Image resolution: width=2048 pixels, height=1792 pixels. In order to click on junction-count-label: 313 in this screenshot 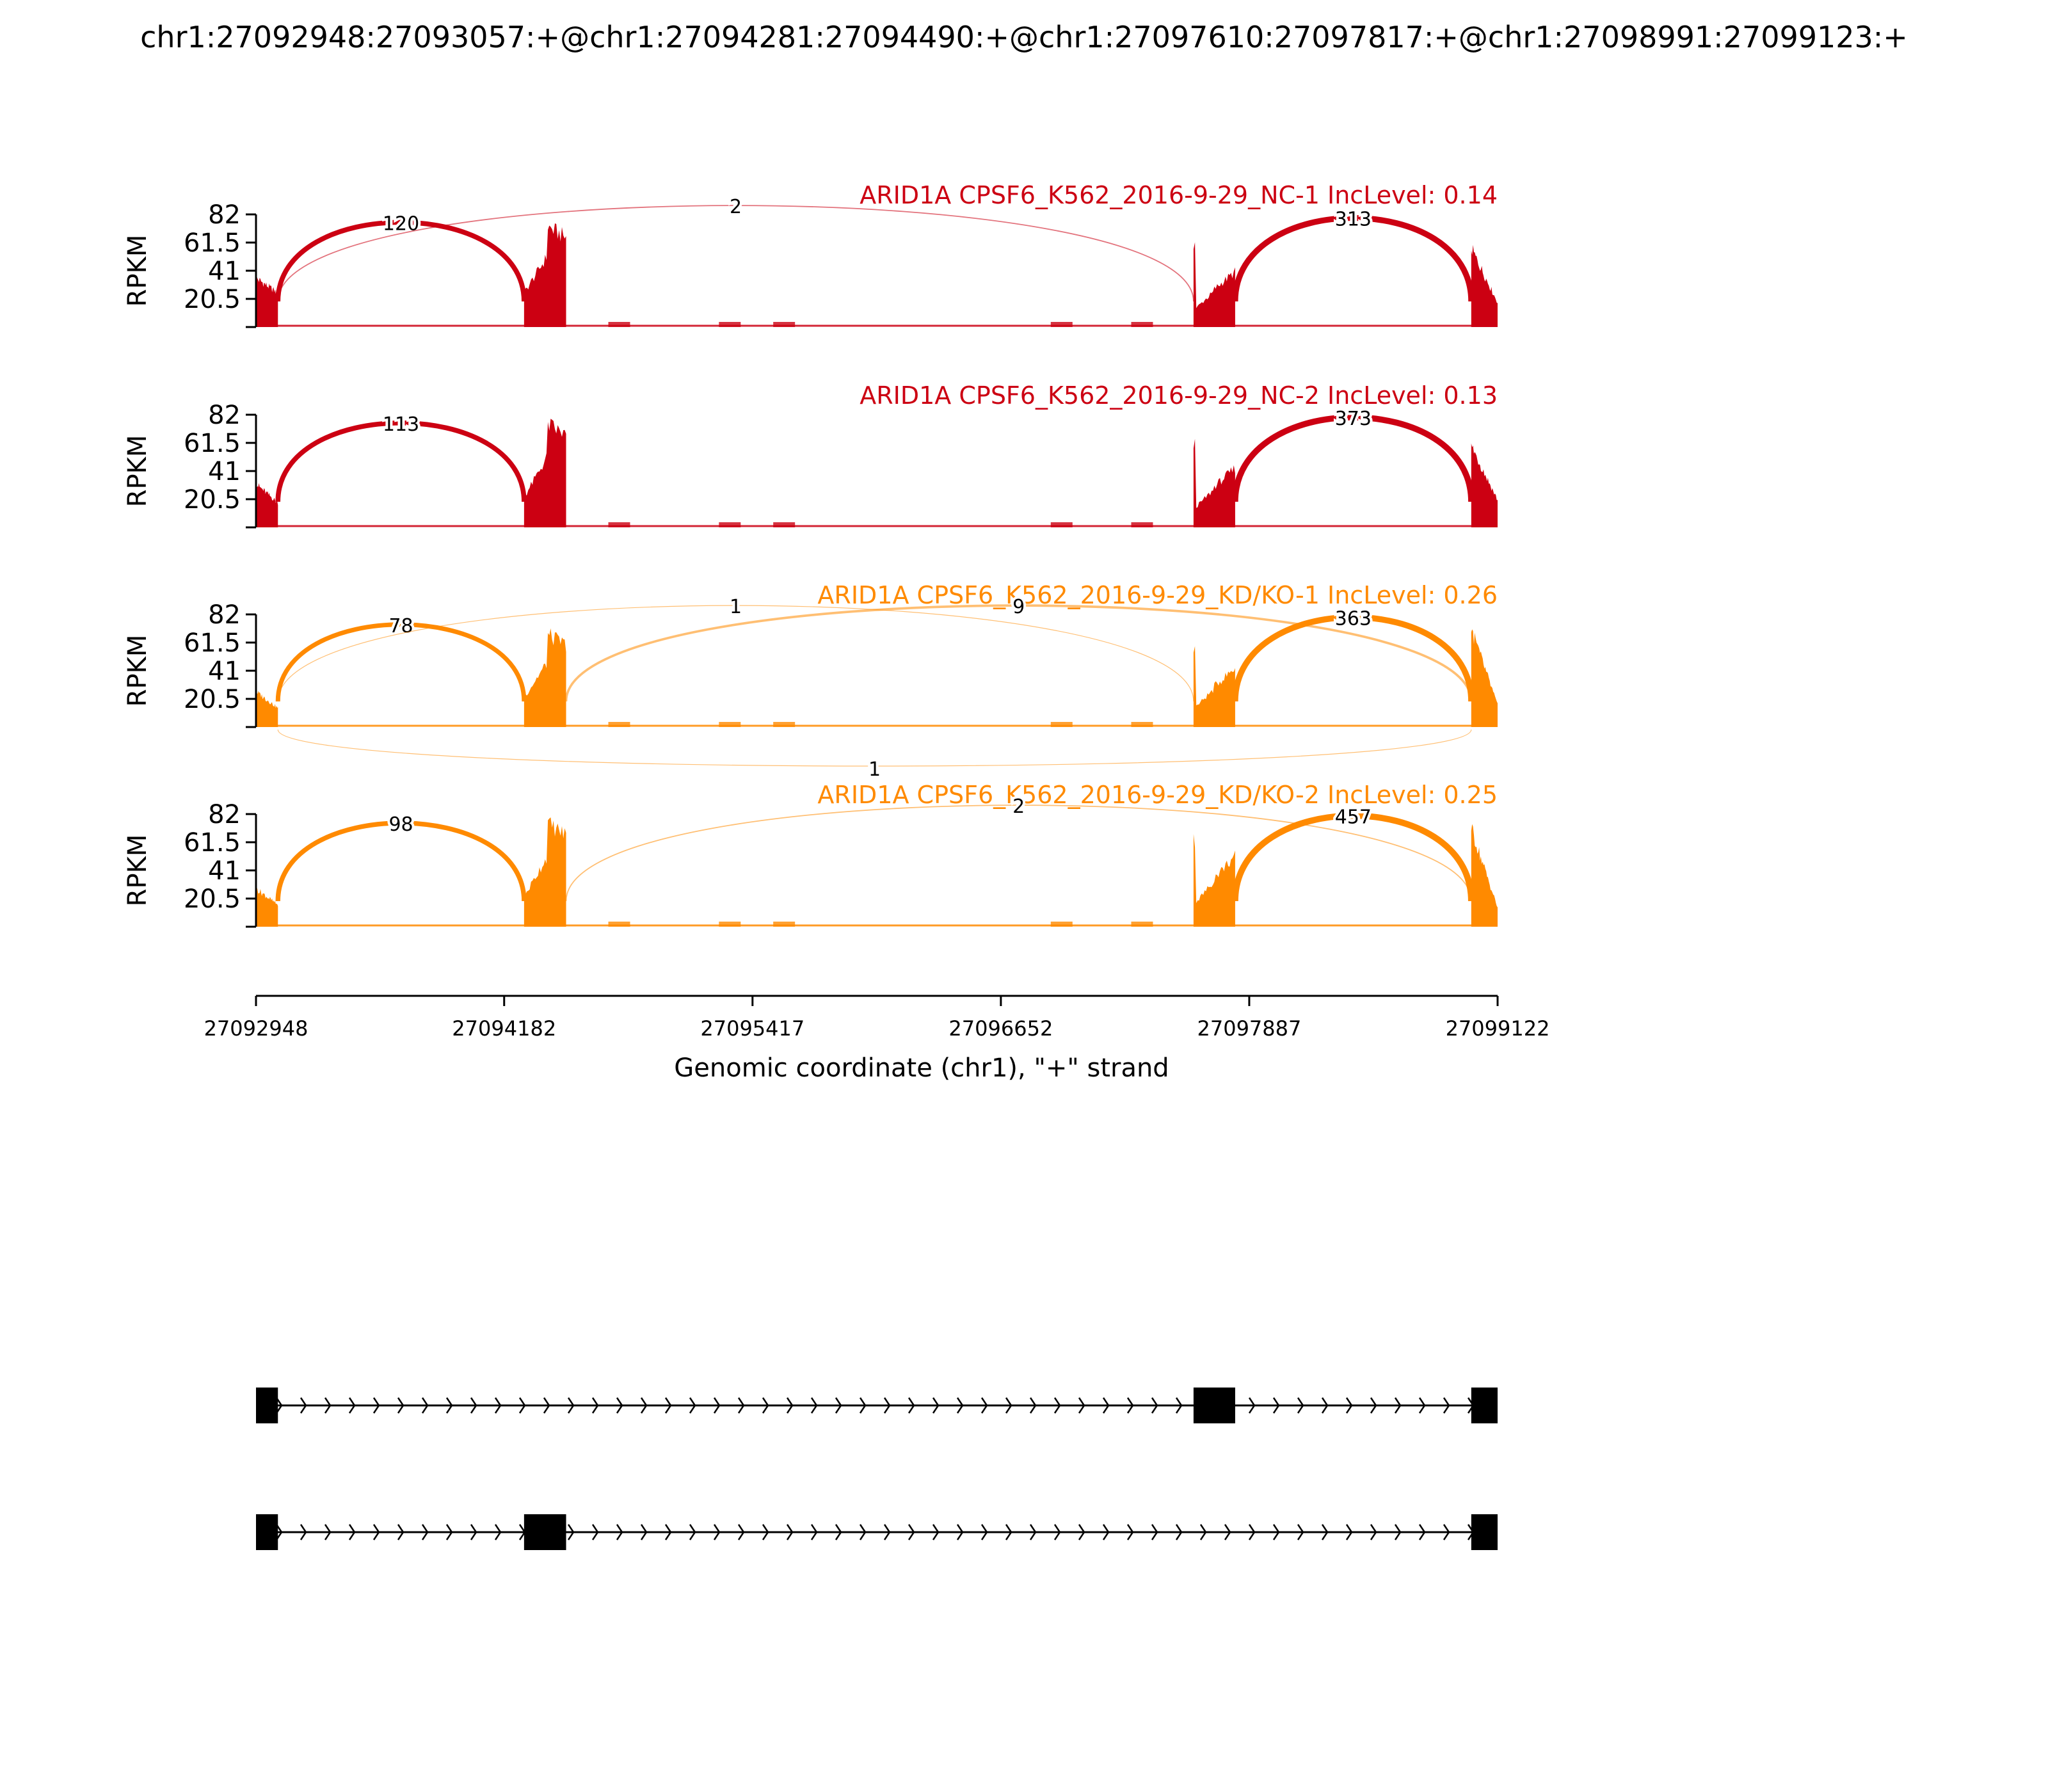, I will do `click(1353, 220)`.